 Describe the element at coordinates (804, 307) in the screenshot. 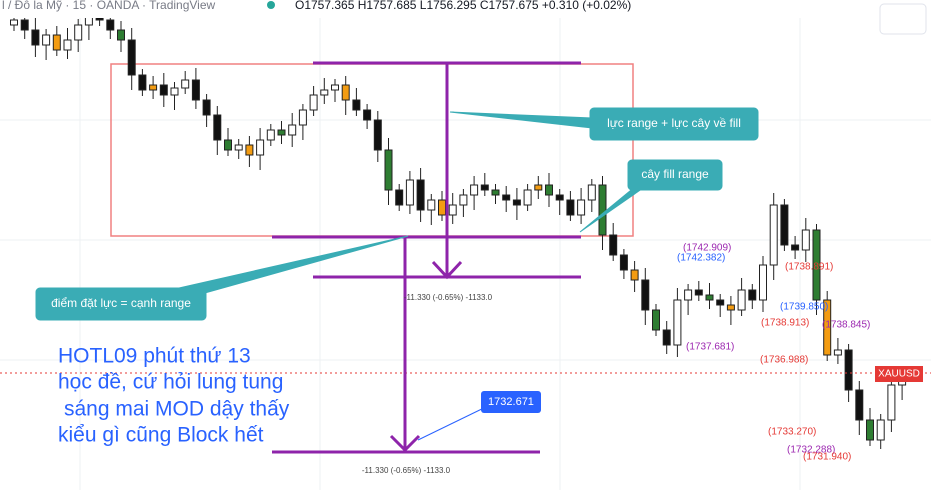

I see `level-label: (1739.850)` at that location.